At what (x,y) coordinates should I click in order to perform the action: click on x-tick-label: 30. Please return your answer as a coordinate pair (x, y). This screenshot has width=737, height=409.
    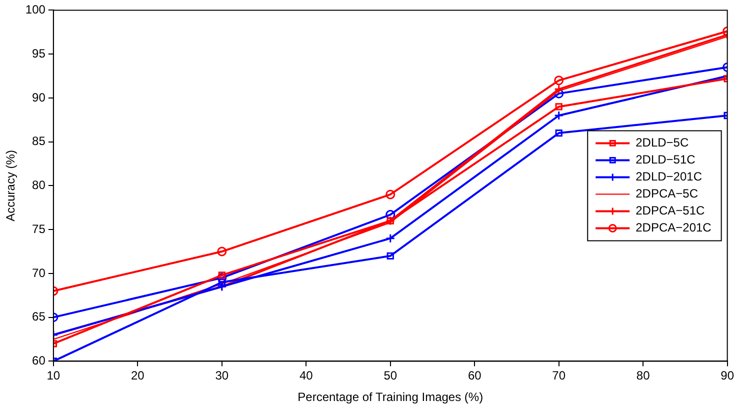
    Looking at the image, I should click on (222, 375).